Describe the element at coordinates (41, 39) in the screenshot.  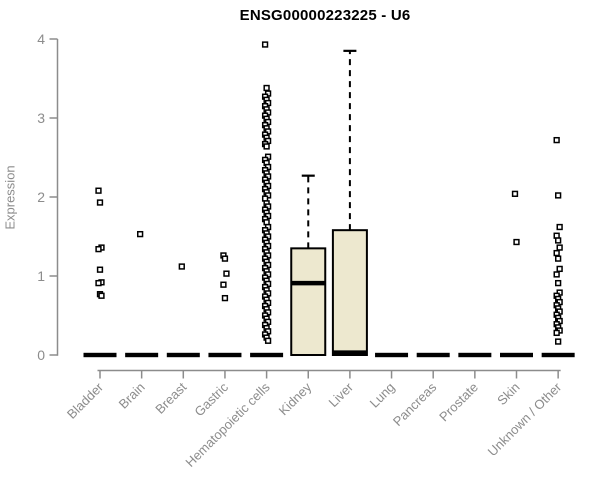
I see `y-tick-label: 4` at that location.